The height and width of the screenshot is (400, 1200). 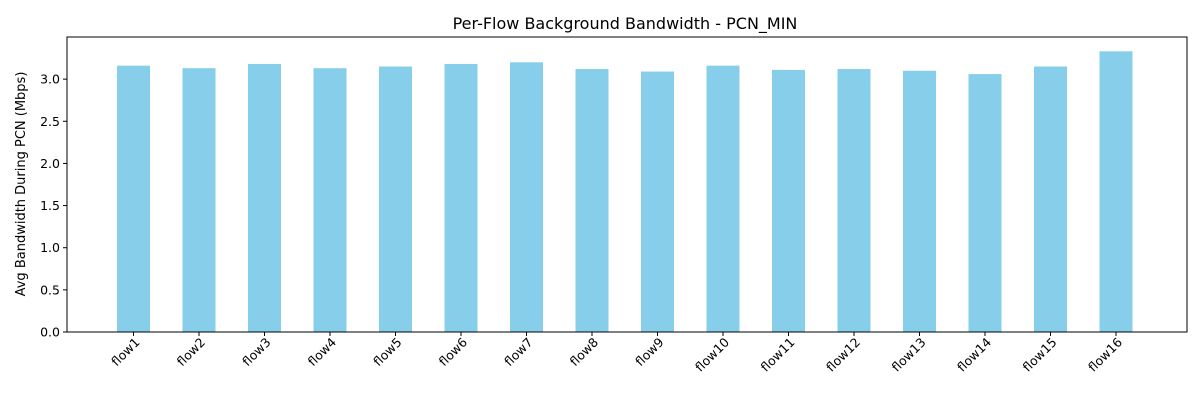 I want to click on bar-flow9, so click(x=657, y=202).